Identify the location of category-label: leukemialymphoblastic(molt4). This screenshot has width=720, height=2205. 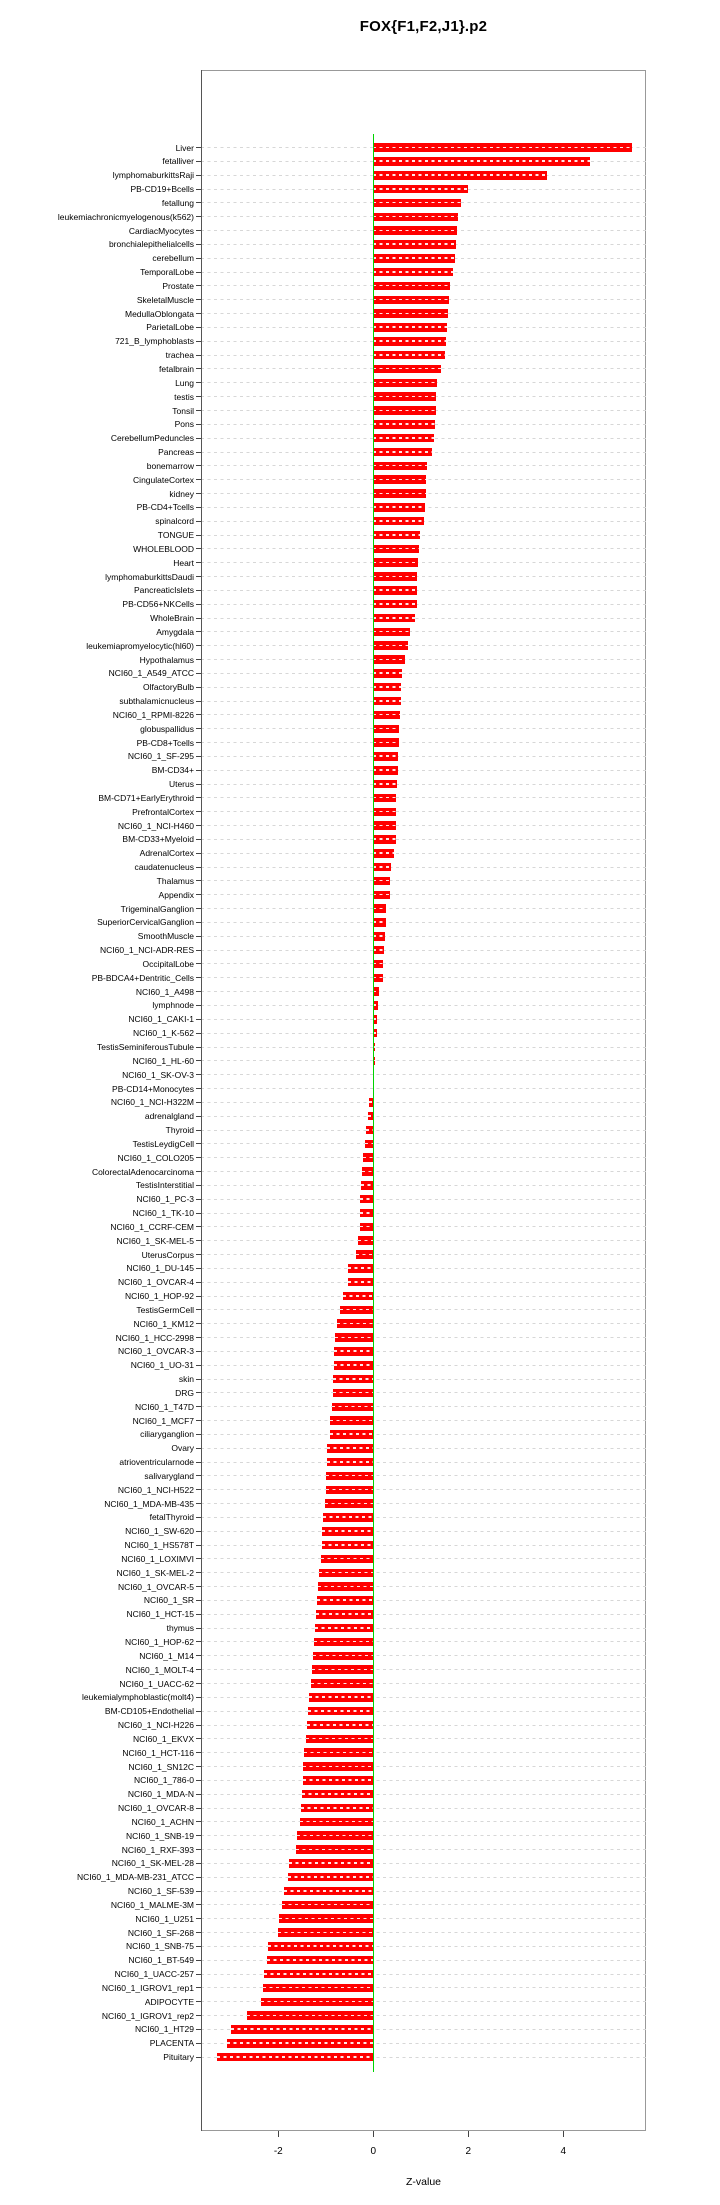
(138, 1697).